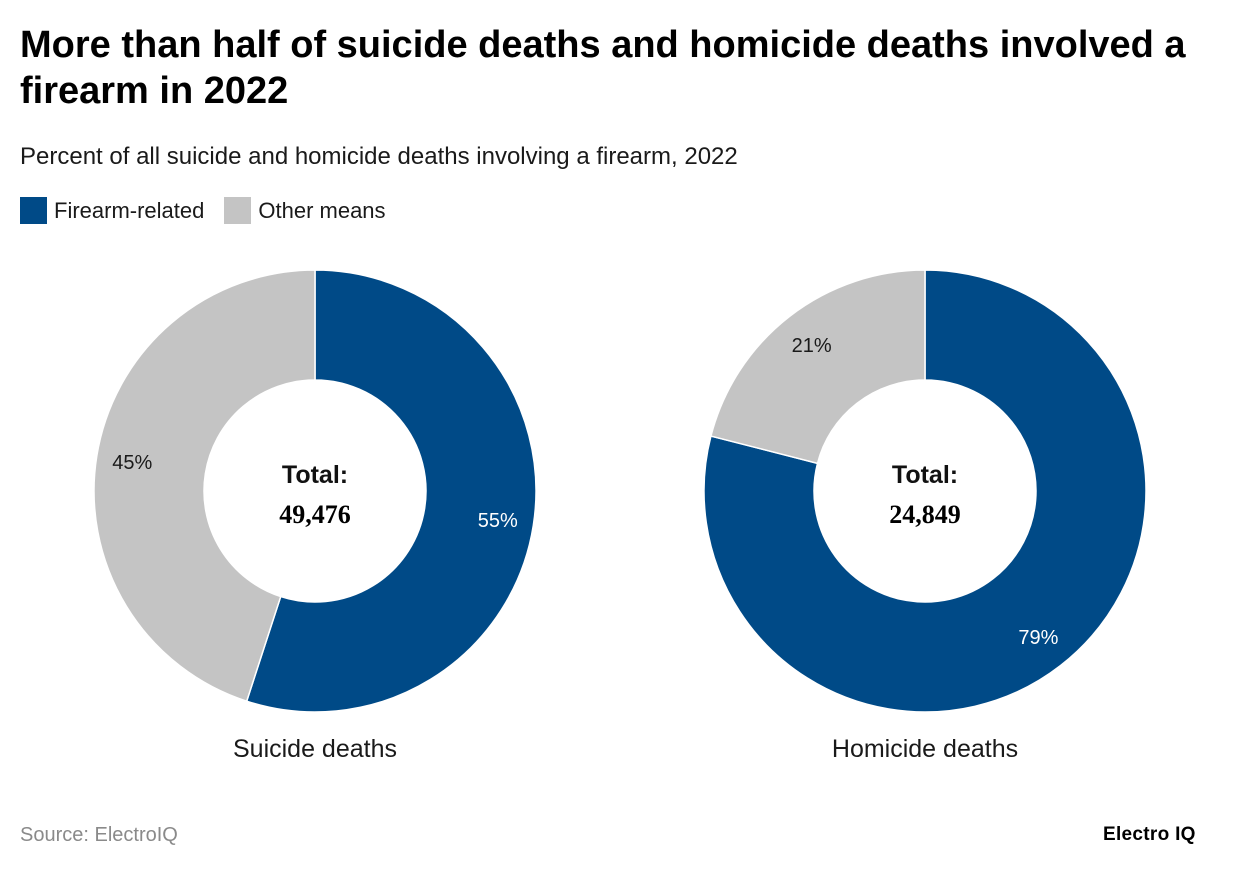  What do you see at coordinates (498, 521) in the screenshot?
I see `suicide-slice-label-firearm: 55%` at bounding box center [498, 521].